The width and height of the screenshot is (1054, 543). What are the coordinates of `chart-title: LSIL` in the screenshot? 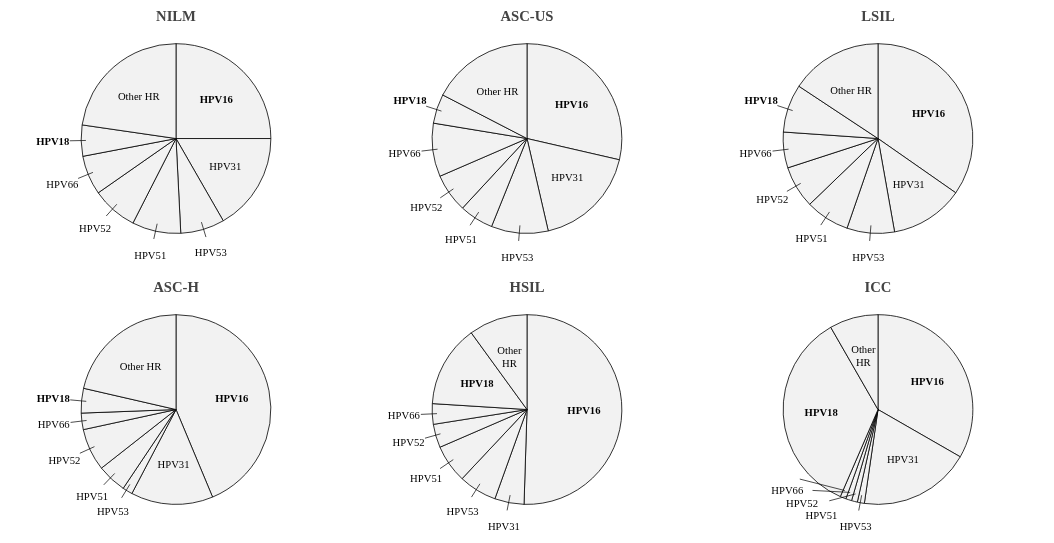 It's located at (878, 15).